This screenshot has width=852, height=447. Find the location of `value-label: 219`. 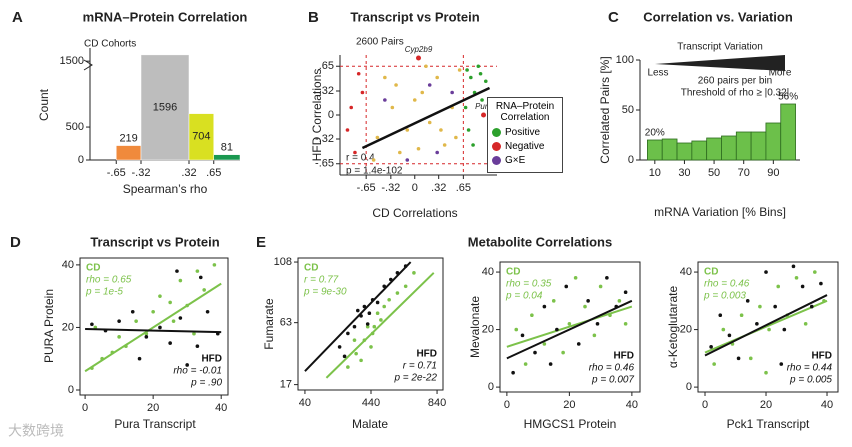

value-label: 219 is located at coordinates (128, 138).